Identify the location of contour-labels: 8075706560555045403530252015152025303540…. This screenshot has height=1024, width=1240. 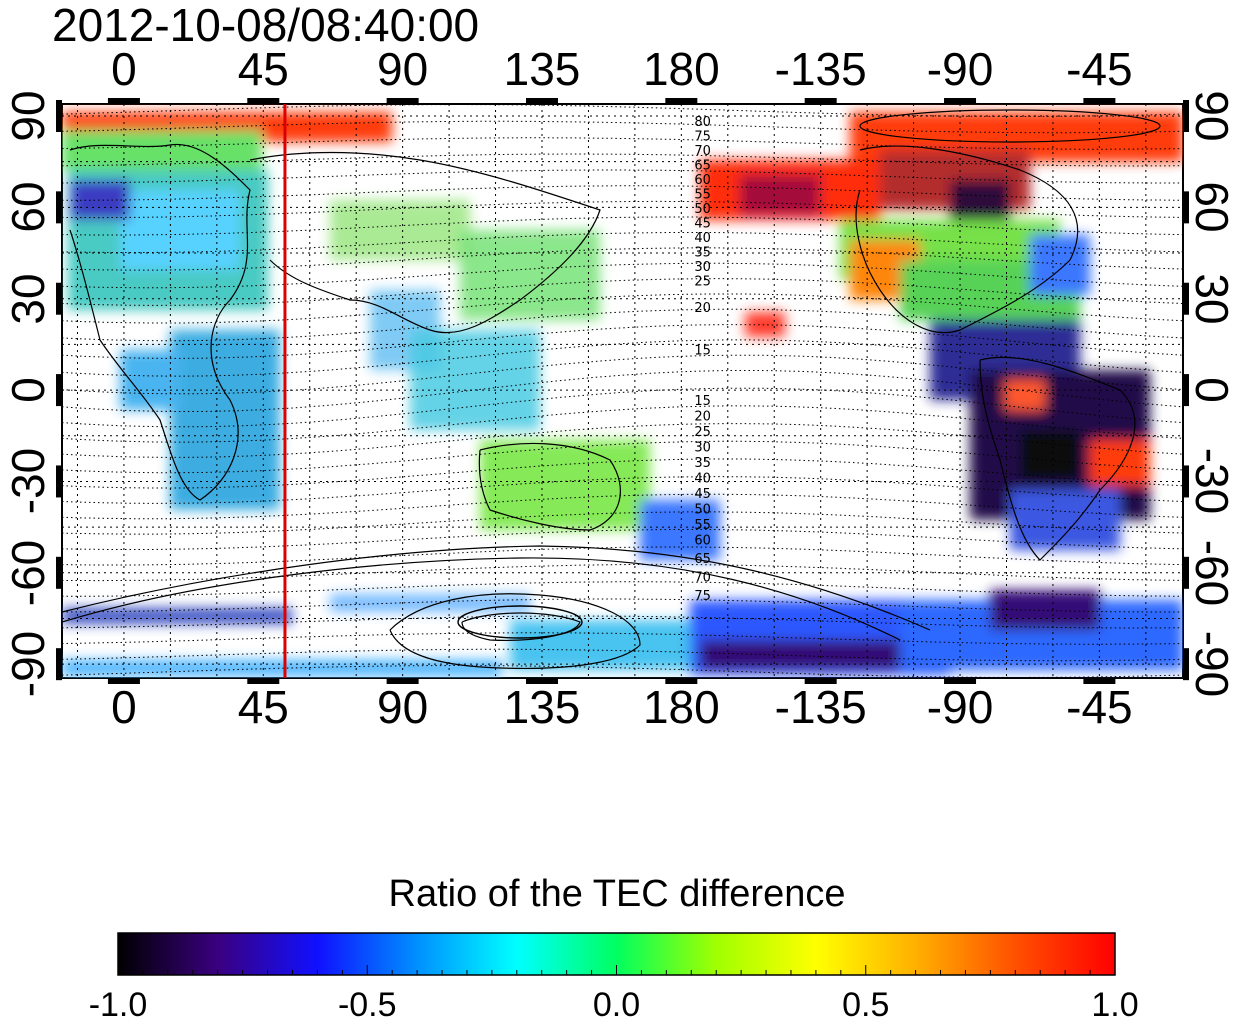
(702, 359).